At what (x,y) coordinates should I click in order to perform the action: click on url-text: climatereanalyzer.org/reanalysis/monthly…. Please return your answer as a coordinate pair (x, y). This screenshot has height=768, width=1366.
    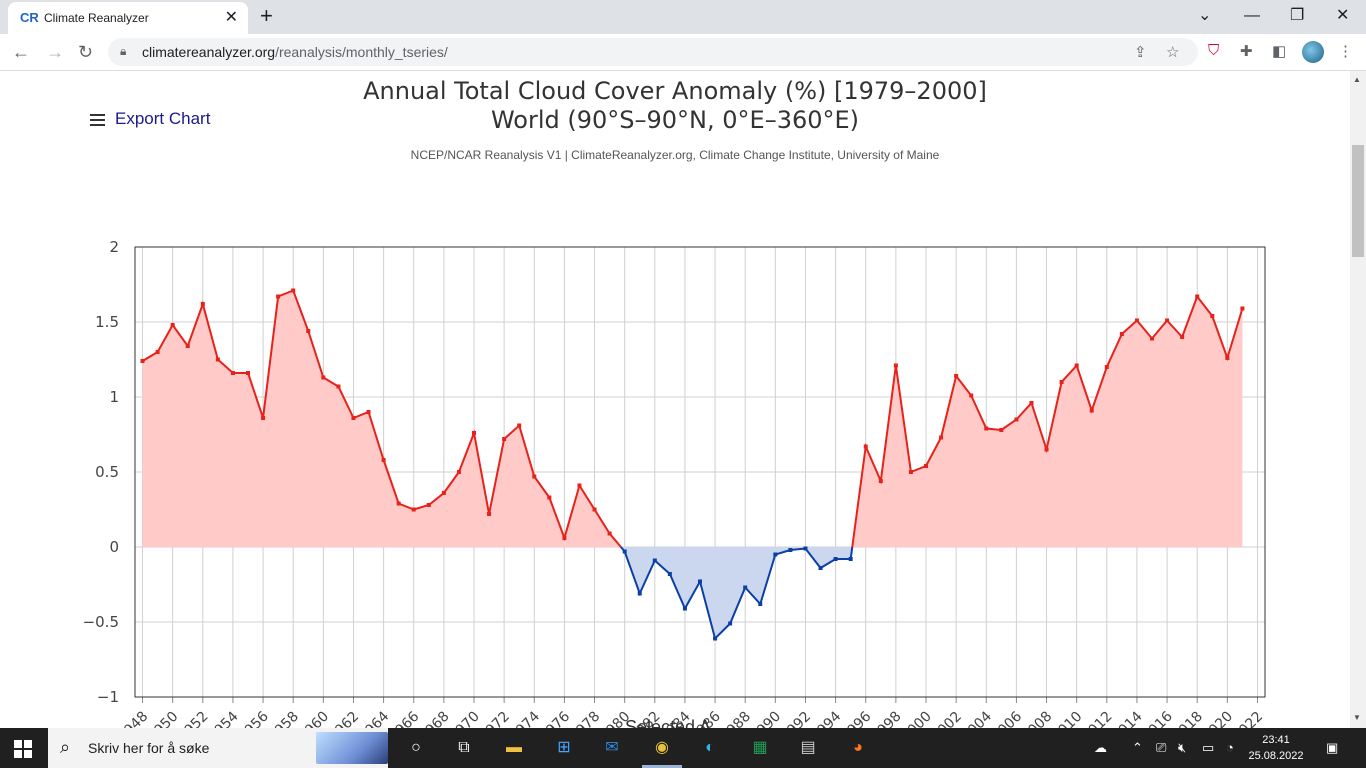
    Looking at the image, I should click on (295, 52).